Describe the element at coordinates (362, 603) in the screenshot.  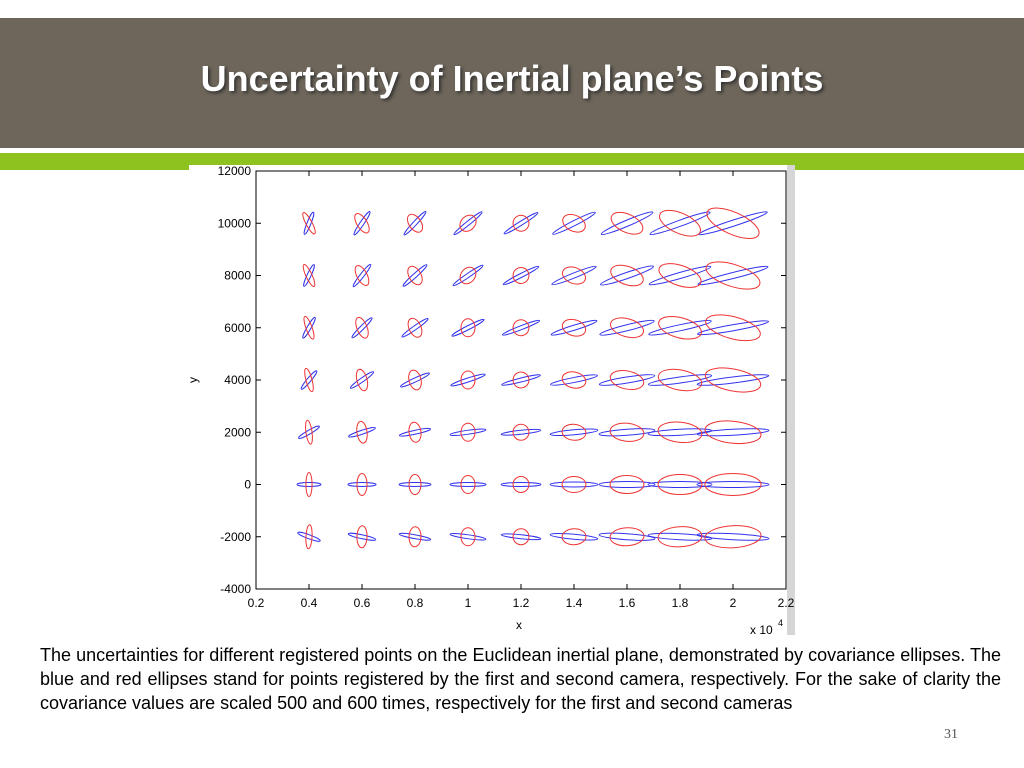
I see `x-tick-label: 0.6` at that location.